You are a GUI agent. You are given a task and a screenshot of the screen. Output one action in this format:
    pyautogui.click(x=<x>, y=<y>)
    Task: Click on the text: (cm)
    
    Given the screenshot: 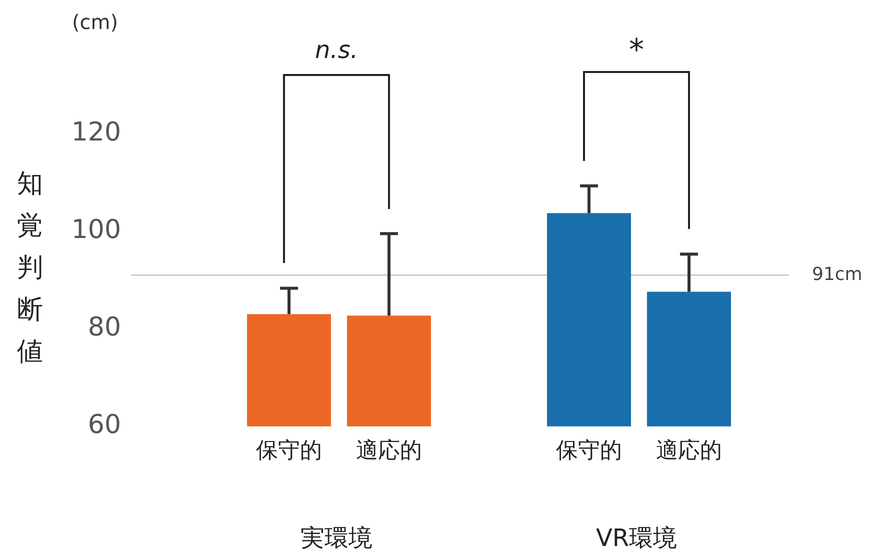 What is the action you would take?
    pyautogui.click(x=95, y=22)
    